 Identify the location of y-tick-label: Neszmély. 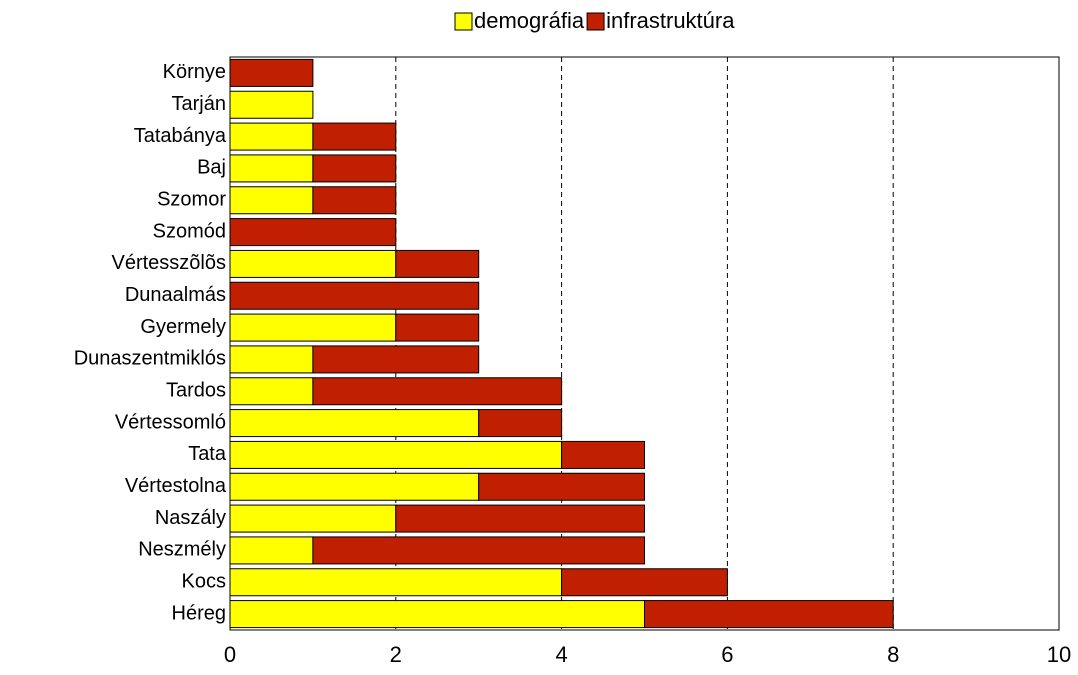
(182, 550).